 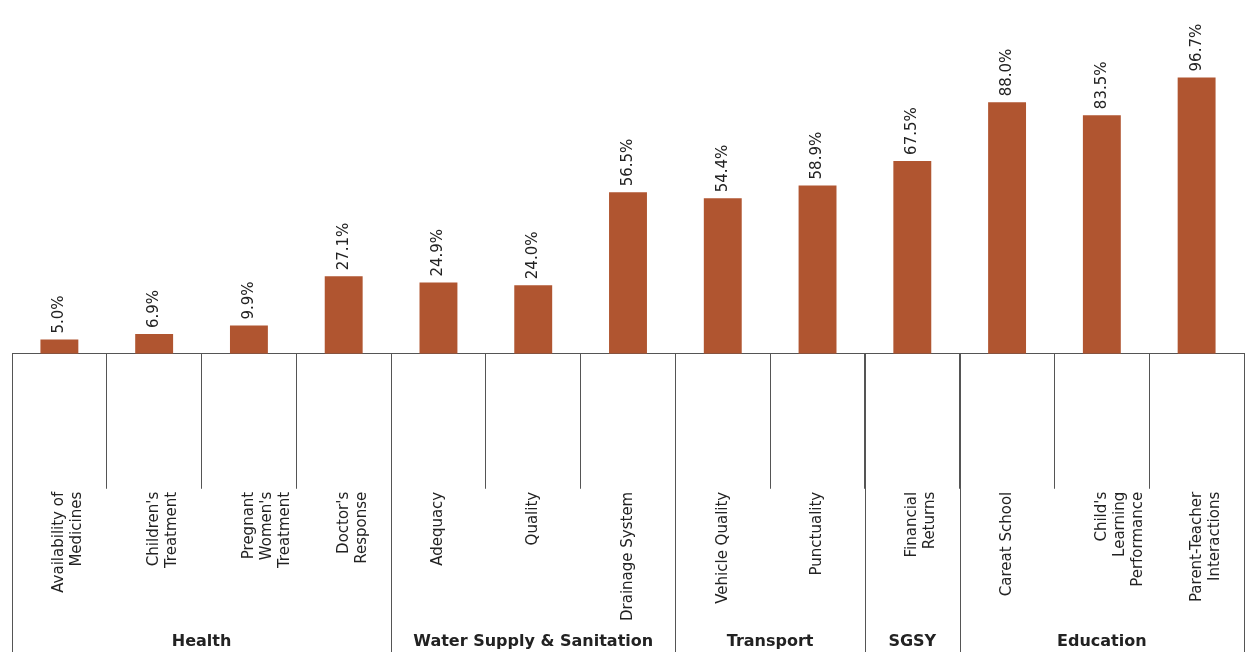 What do you see at coordinates (342, 246) in the screenshot?
I see `data-label: 27.1%` at bounding box center [342, 246].